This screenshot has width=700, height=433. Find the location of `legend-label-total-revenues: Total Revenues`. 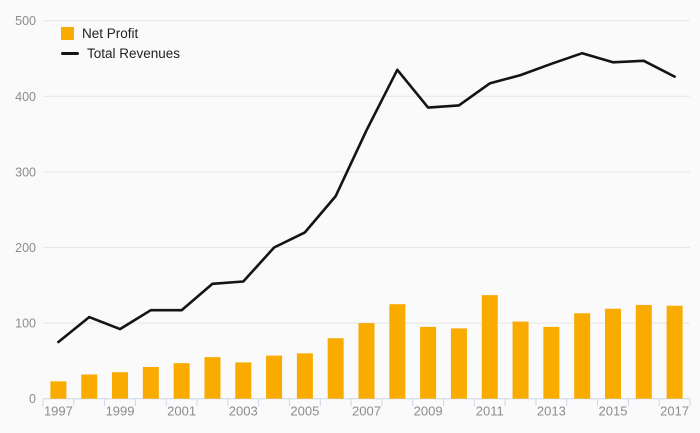

legend-label-total-revenues: Total Revenues is located at coordinates (134, 53).